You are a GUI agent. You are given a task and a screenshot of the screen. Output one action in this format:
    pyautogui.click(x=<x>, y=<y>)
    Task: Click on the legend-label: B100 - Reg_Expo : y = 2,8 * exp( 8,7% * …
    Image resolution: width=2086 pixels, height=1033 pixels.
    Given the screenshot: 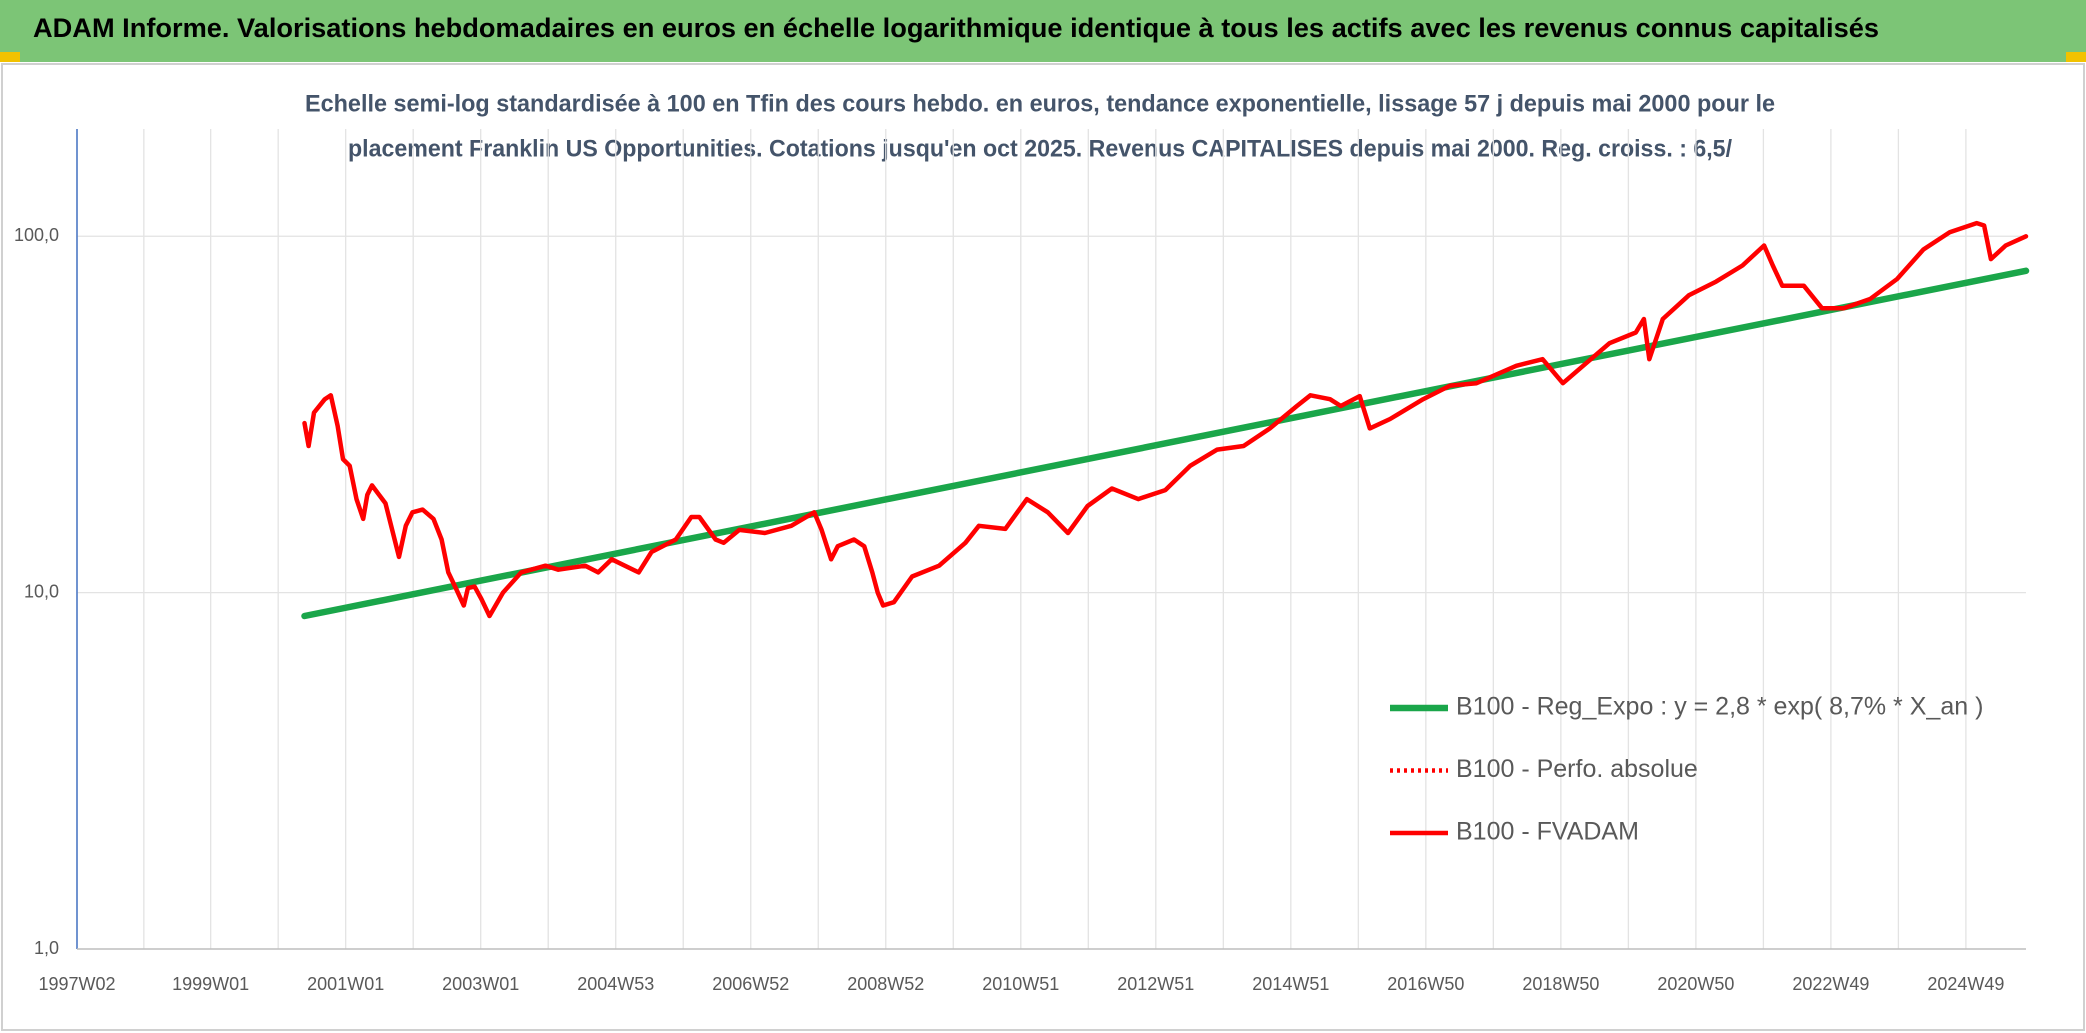 What is the action you would take?
    pyautogui.click(x=1719, y=707)
    